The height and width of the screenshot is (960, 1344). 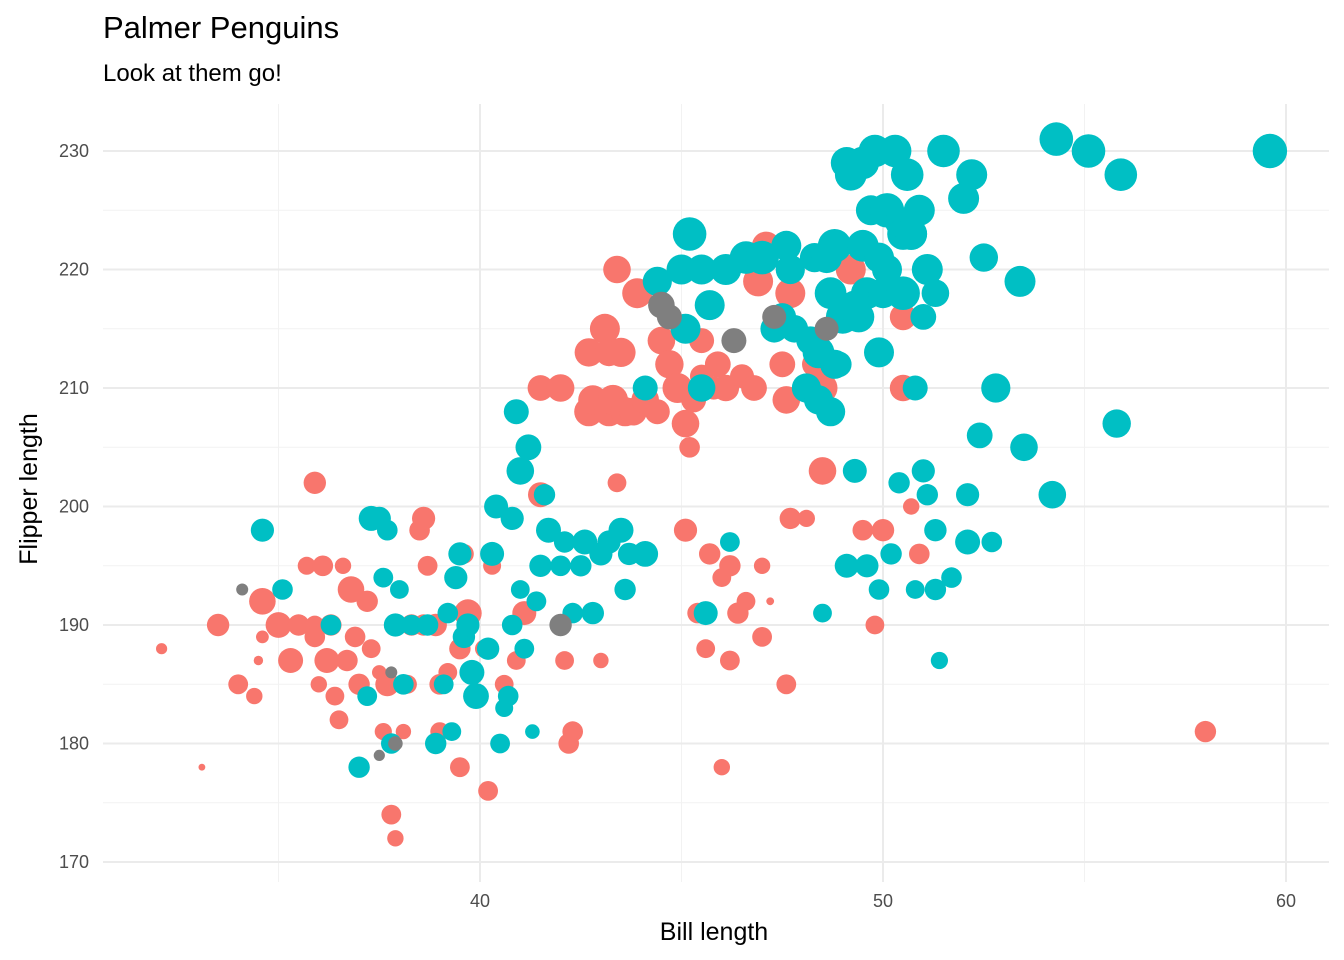 What do you see at coordinates (74, 507) in the screenshot?
I see `y-tick-label: 200` at bounding box center [74, 507].